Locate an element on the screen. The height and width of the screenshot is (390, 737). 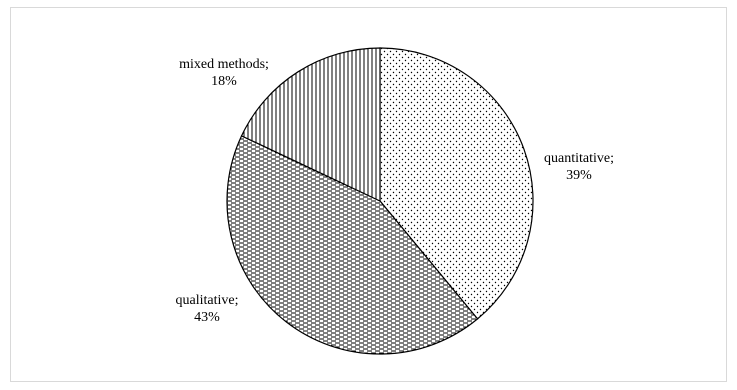
slice-label-quantitative: quantitative; 39% is located at coordinates (579, 167).